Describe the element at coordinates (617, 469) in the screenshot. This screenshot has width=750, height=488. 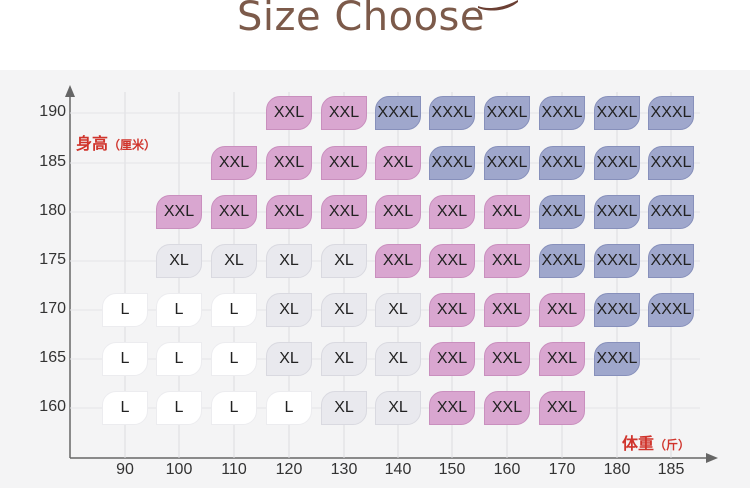
I see `x-tick-label: 180` at that location.